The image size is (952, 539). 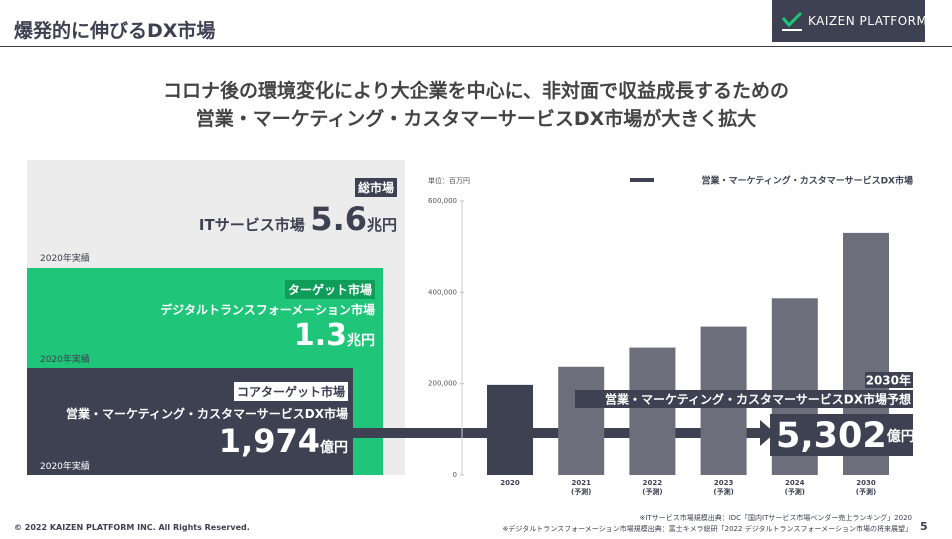 What do you see at coordinates (267, 310) in the screenshot?
I see `market-name: デジタルトランスフォーメーション市場` at bounding box center [267, 310].